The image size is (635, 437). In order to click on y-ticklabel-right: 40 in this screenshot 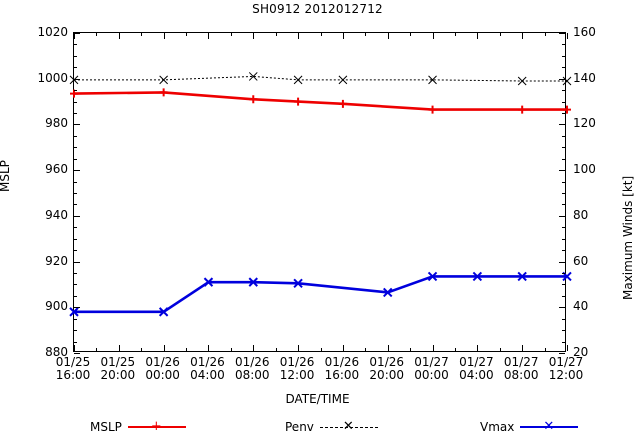, I will do `click(581, 306)`.